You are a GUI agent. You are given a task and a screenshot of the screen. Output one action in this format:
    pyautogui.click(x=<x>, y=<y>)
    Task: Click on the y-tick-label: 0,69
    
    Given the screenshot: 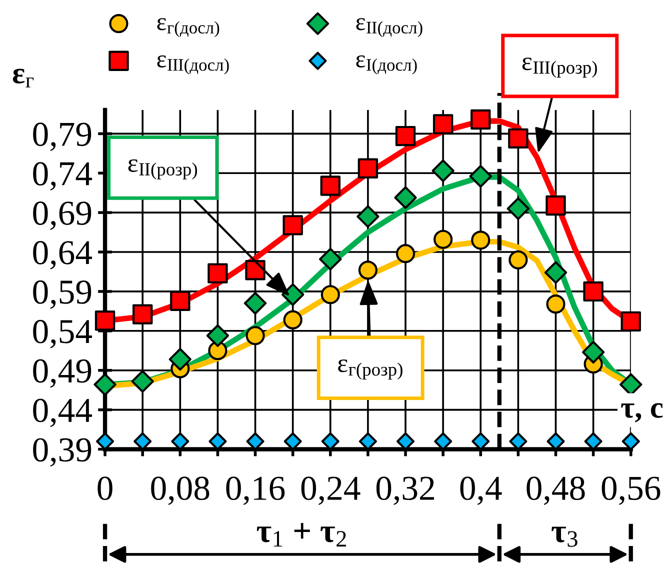 What is the action you would take?
    pyautogui.click(x=62, y=216)
    